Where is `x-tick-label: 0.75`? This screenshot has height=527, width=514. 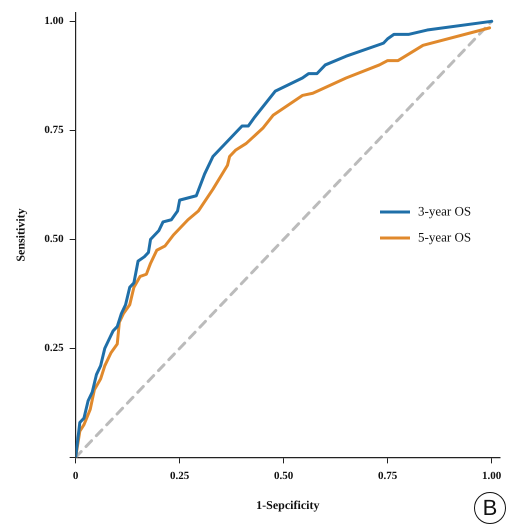 x-tick-label: 0.75 is located at coordinates (388, 476).